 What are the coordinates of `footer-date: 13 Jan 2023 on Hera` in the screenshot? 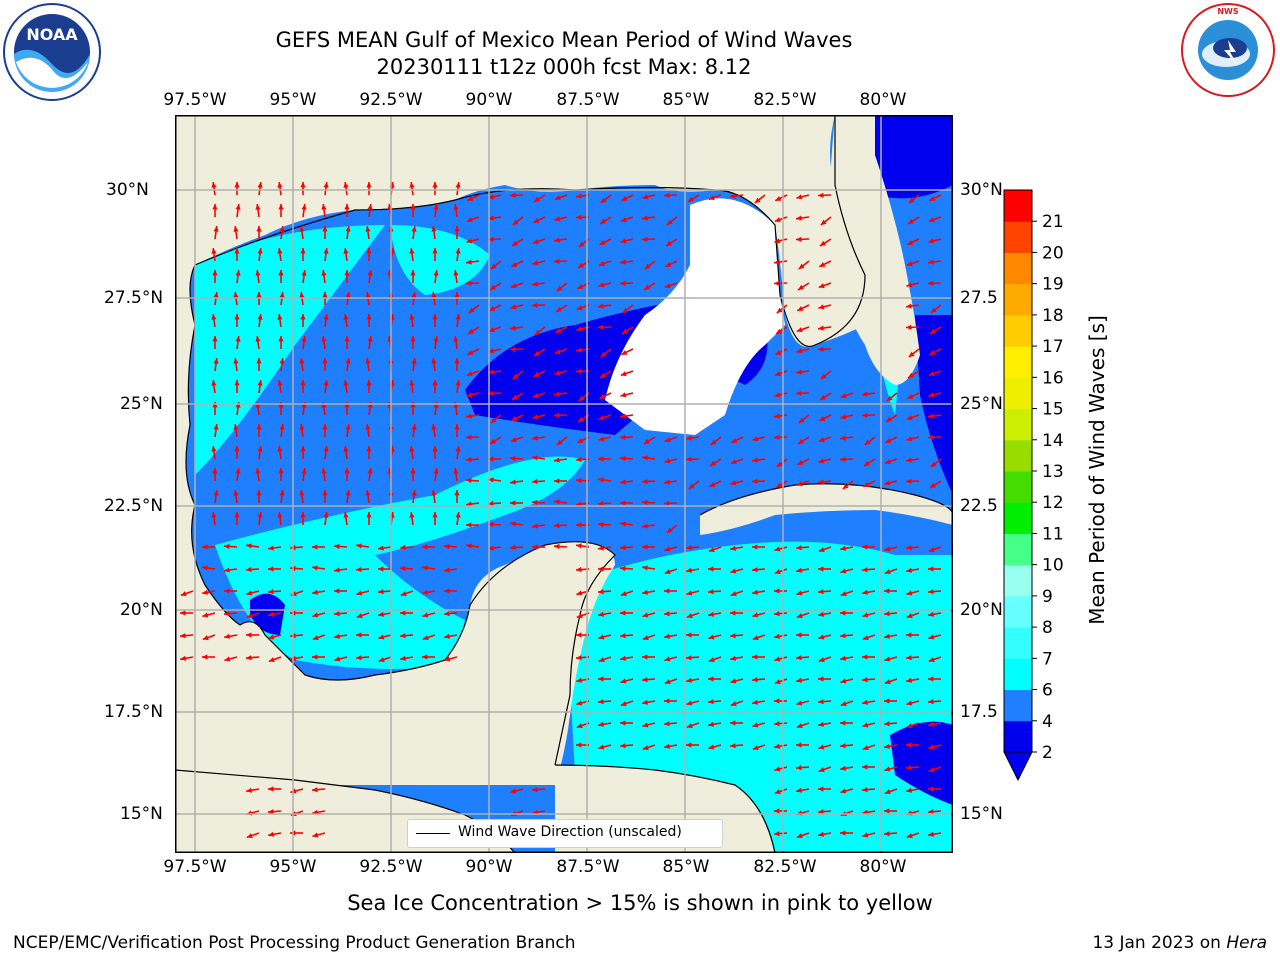 It's located at (1179, 943).